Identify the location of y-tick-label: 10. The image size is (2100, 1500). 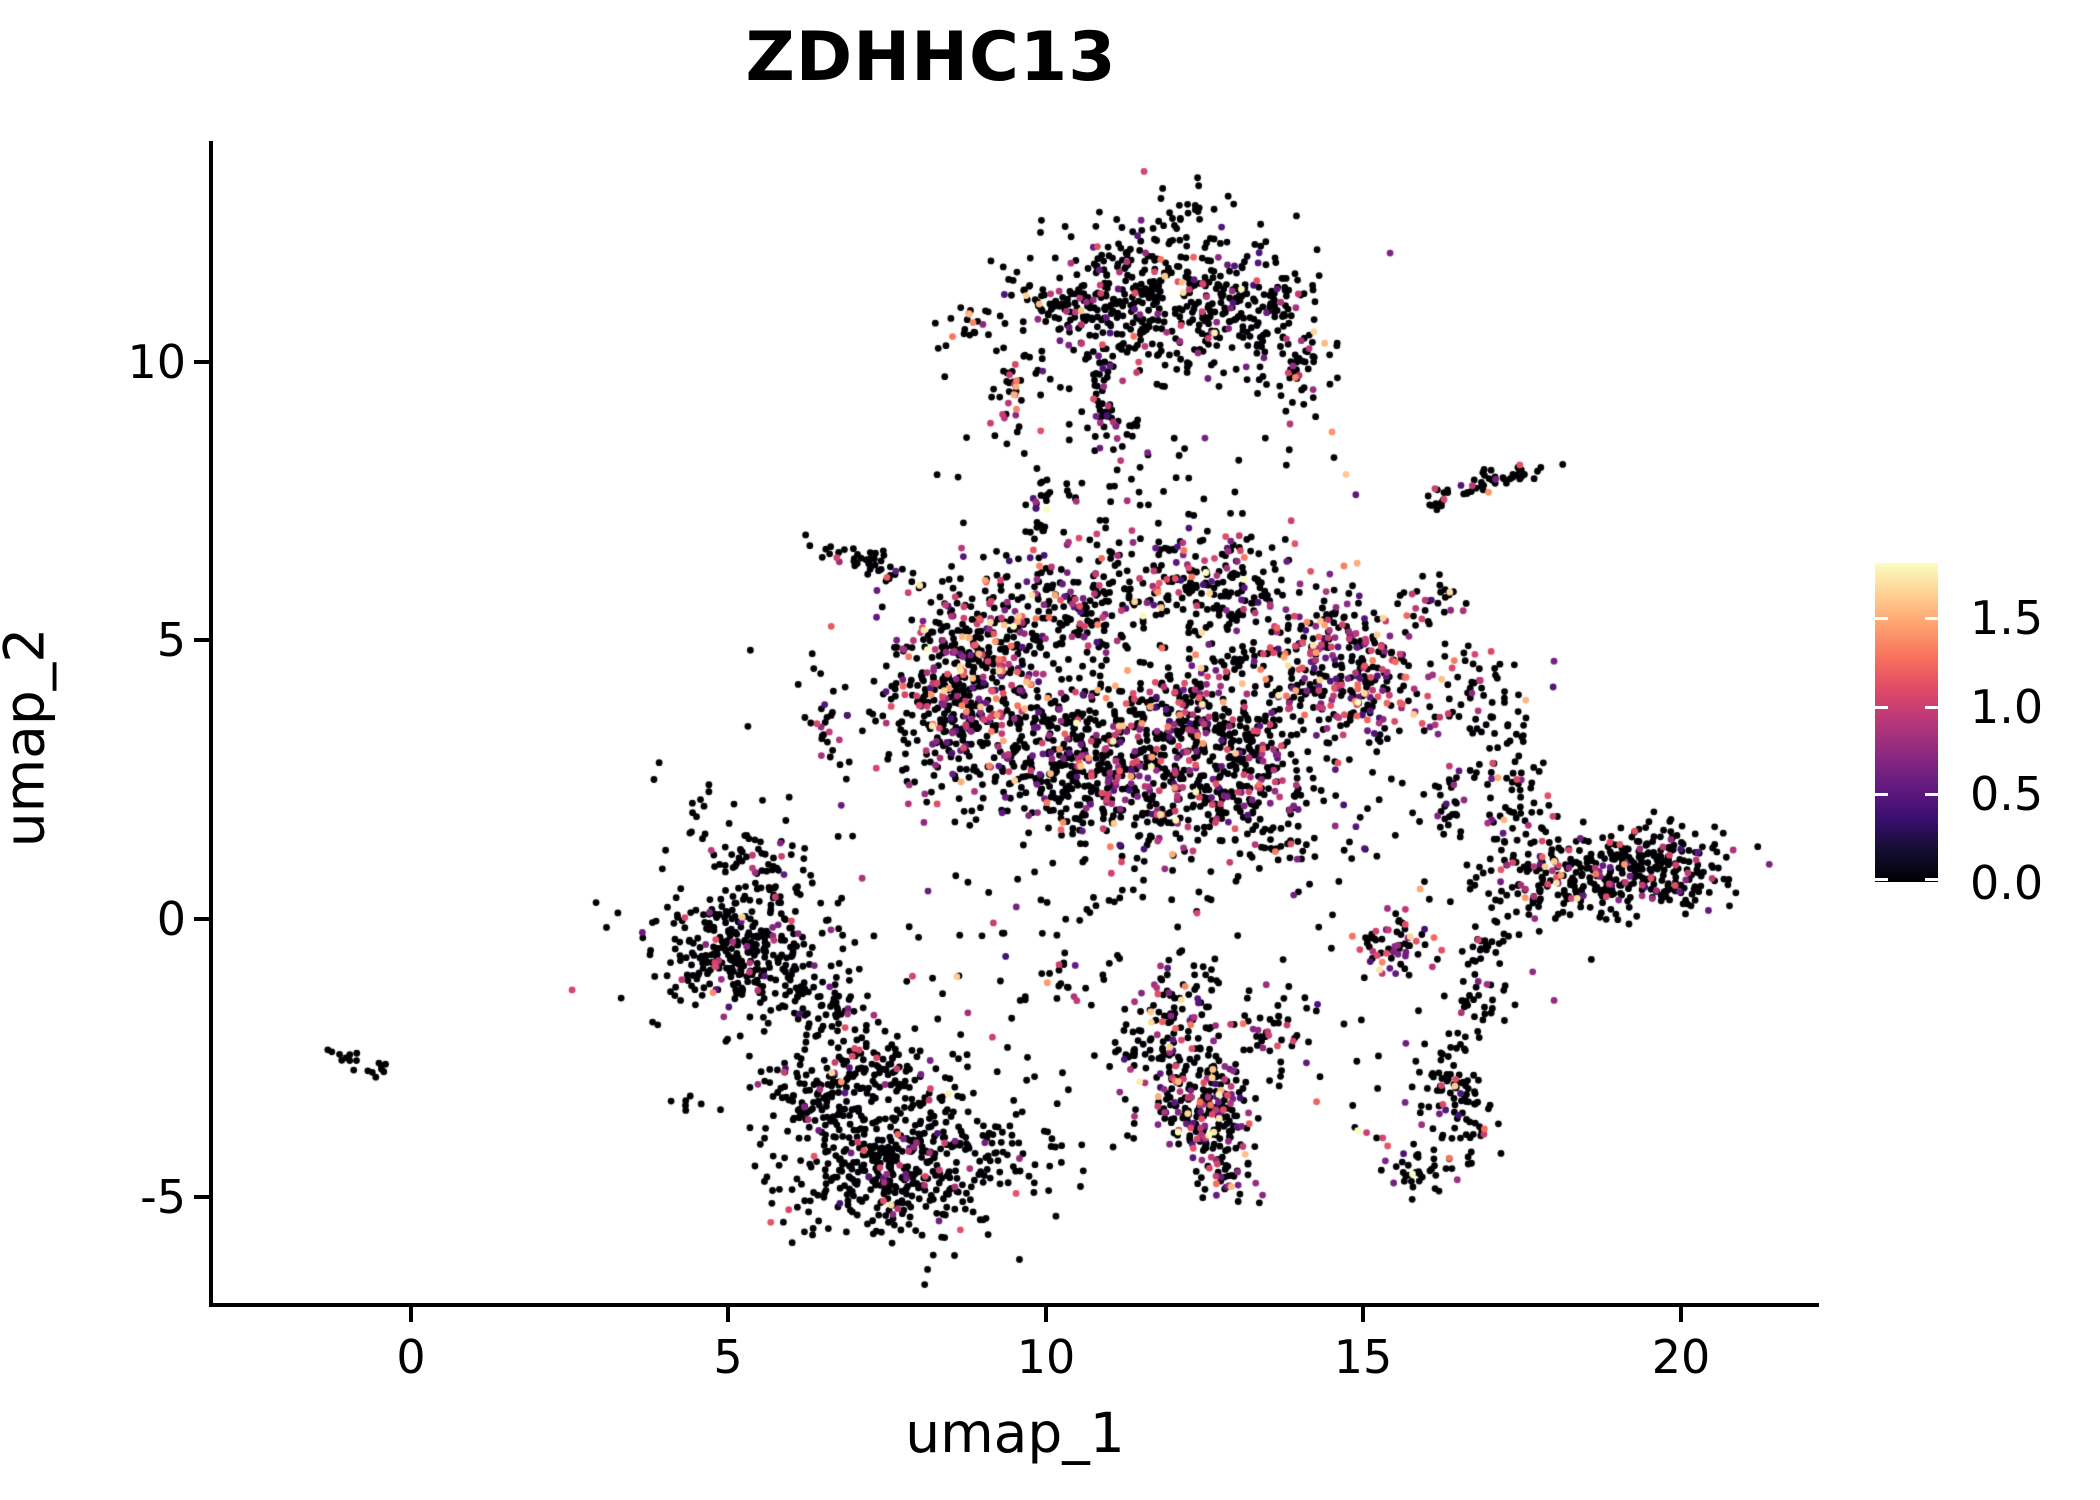
(156, 362).